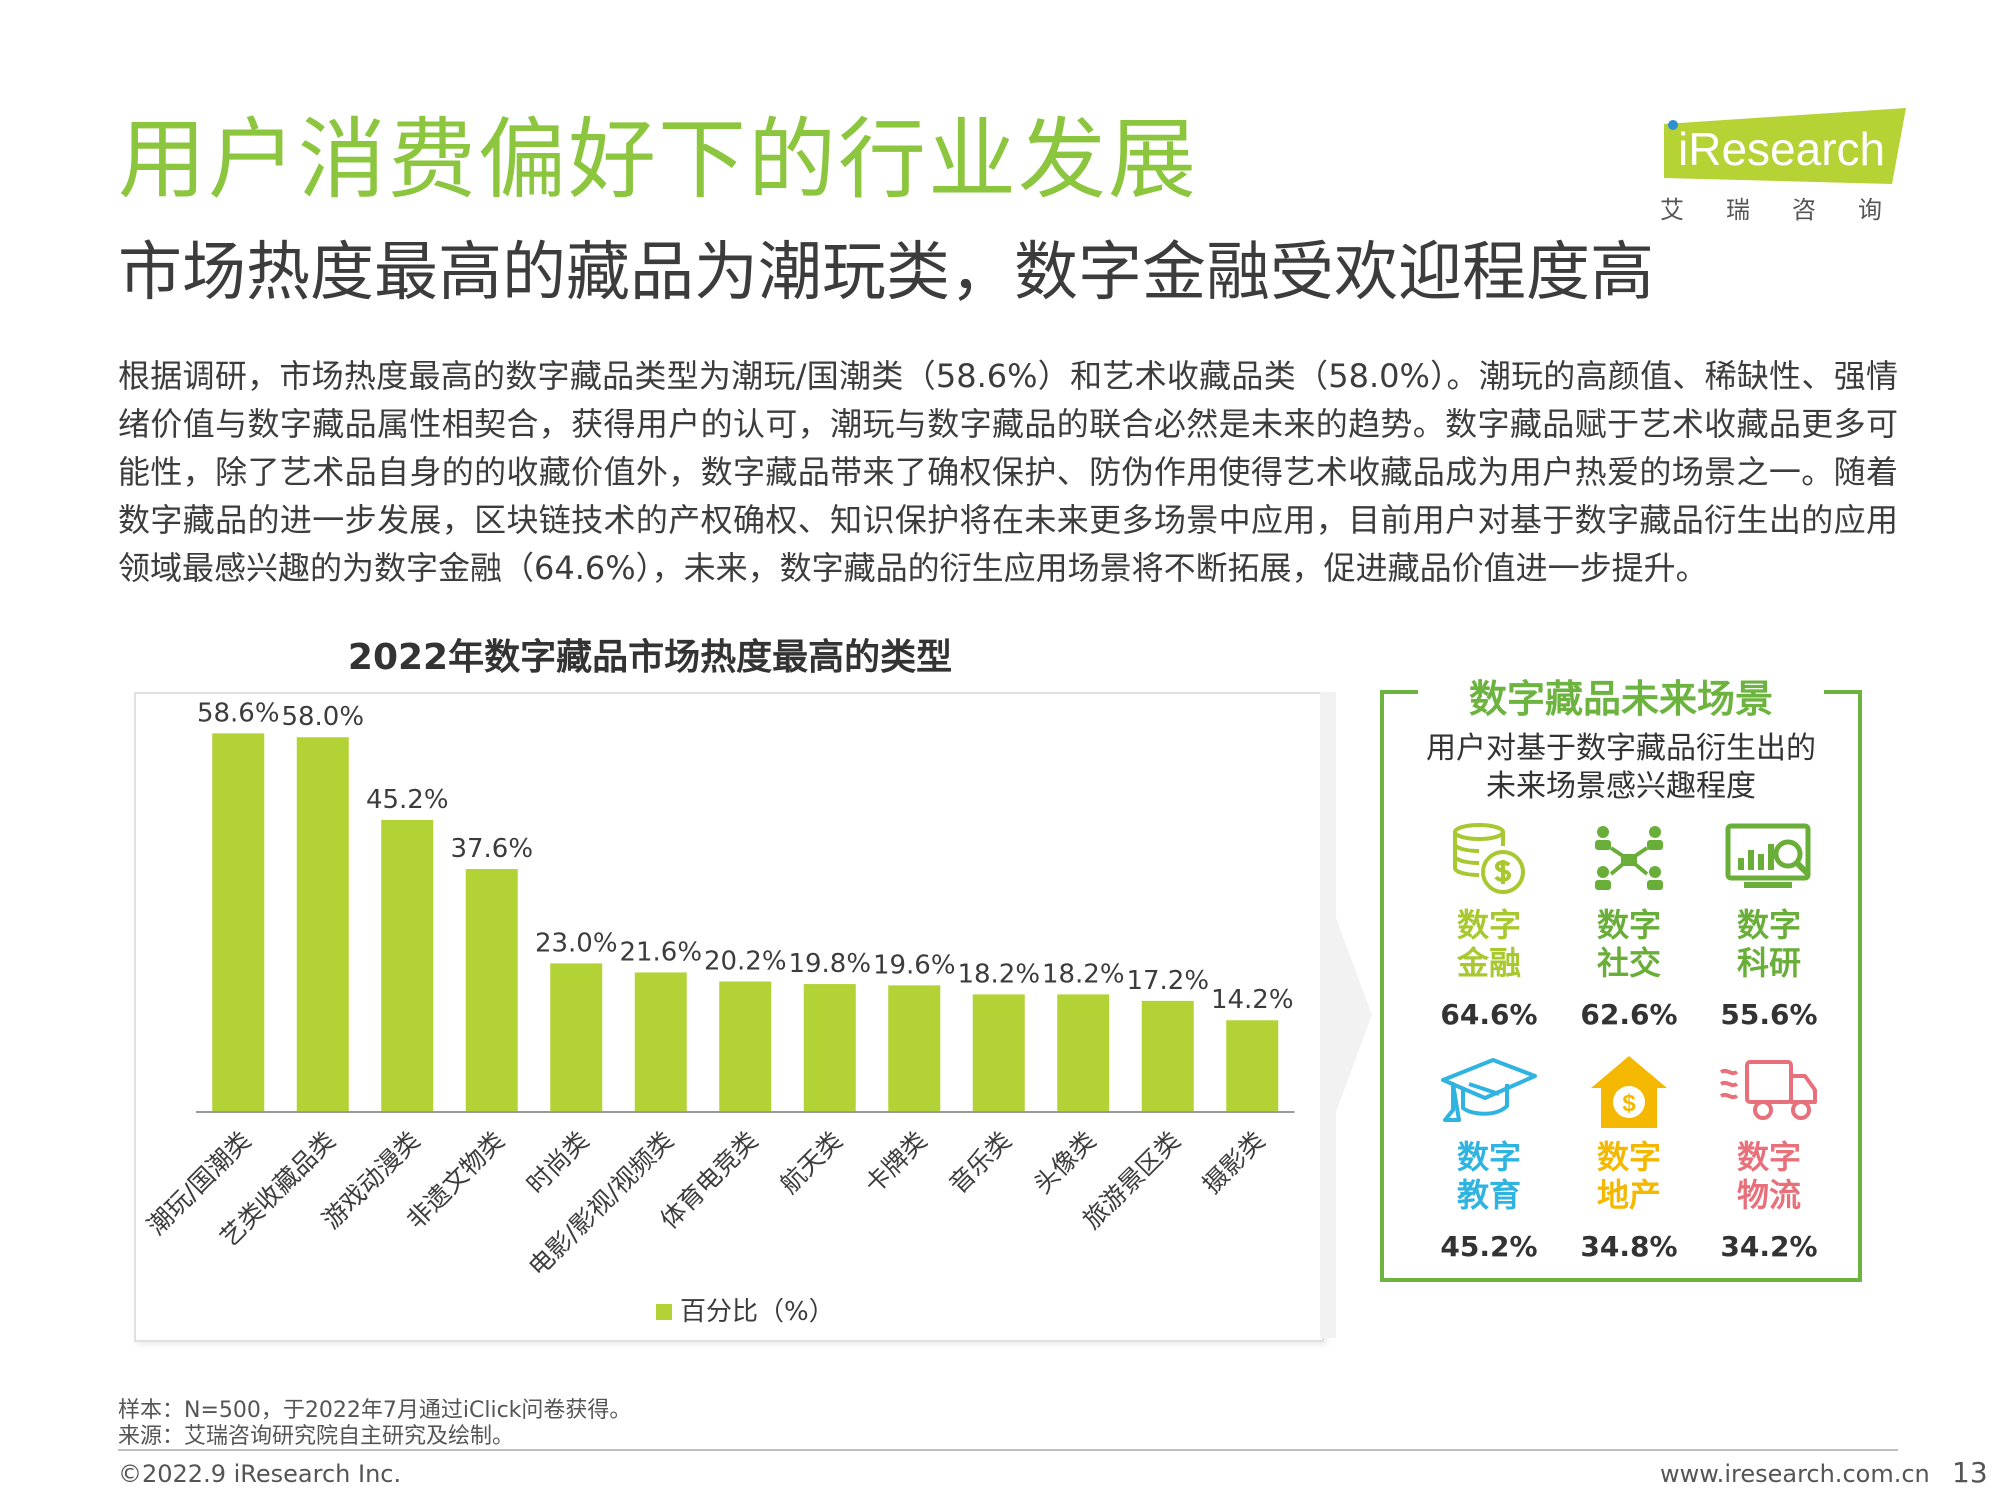  What do you see at coordinates (886, 273) in the screenshot?
I see `page-subtitle: 市场热度最高的藏品为潮玩类，数字金融受欢迎程度高` at bounding box center [886, 273].